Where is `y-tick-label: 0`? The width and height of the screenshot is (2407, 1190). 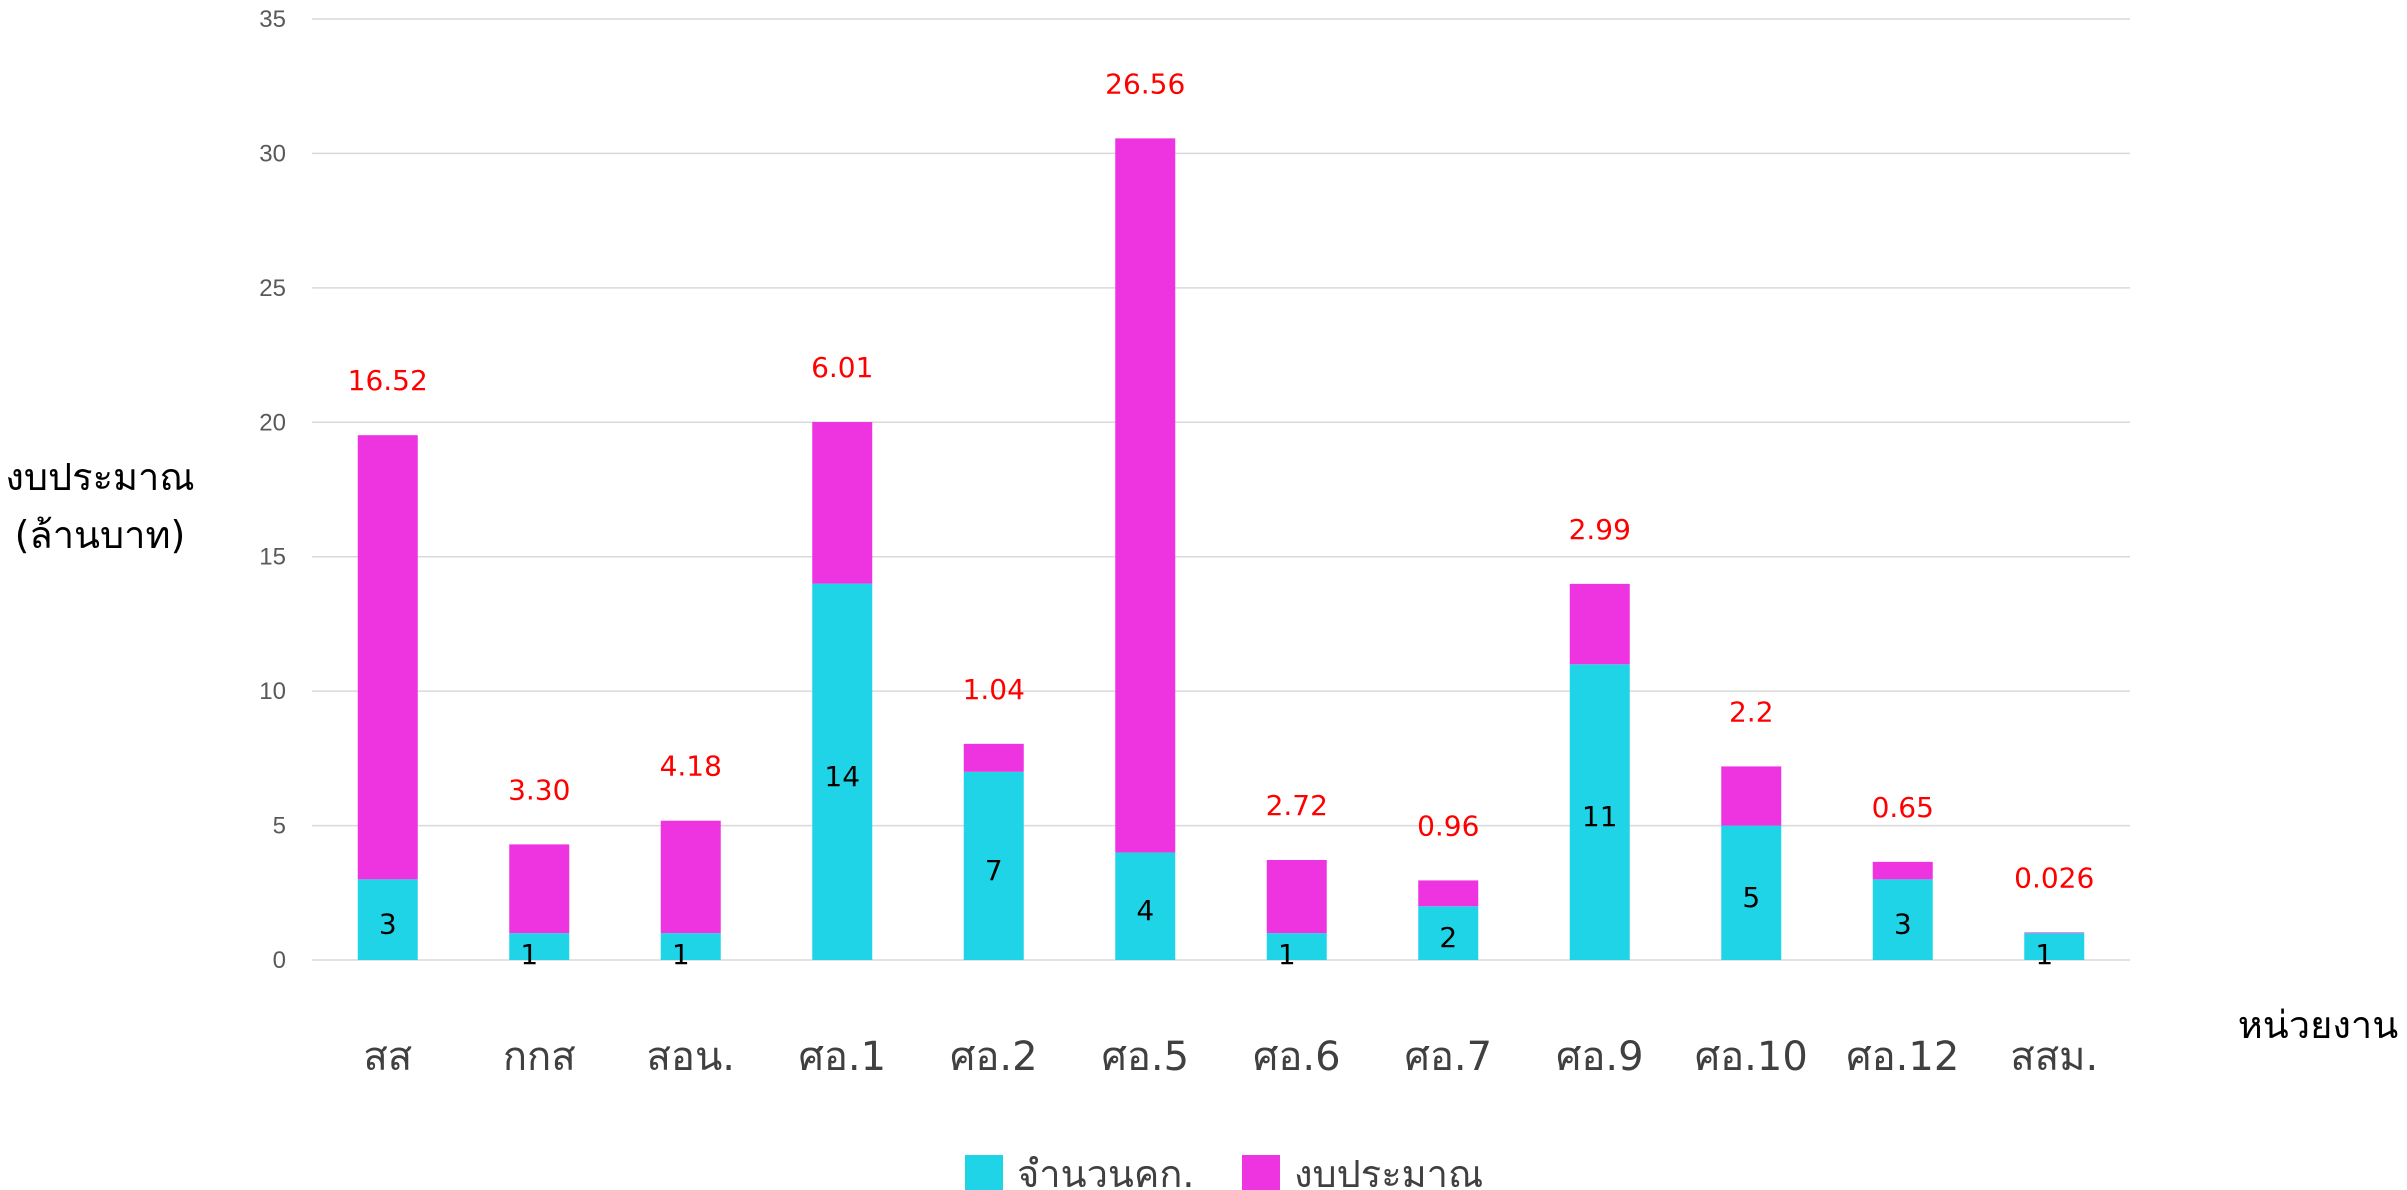
y-tick-label: 0 is located at coordinates (279, 960).